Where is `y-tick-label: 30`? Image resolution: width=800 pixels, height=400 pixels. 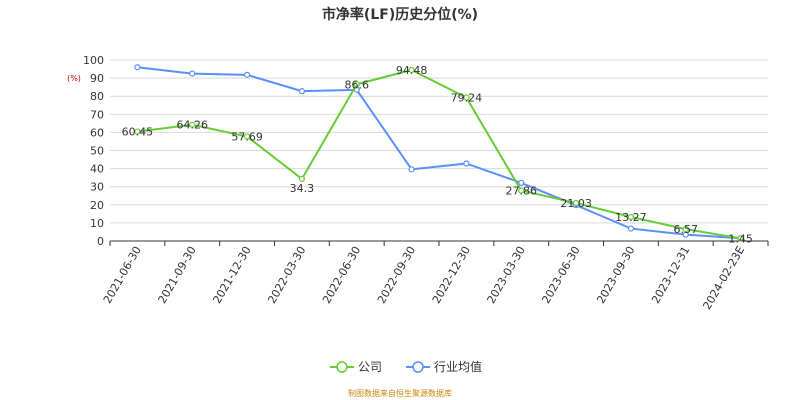 y-tick-label: 30 is located at coordinates (97, 187).